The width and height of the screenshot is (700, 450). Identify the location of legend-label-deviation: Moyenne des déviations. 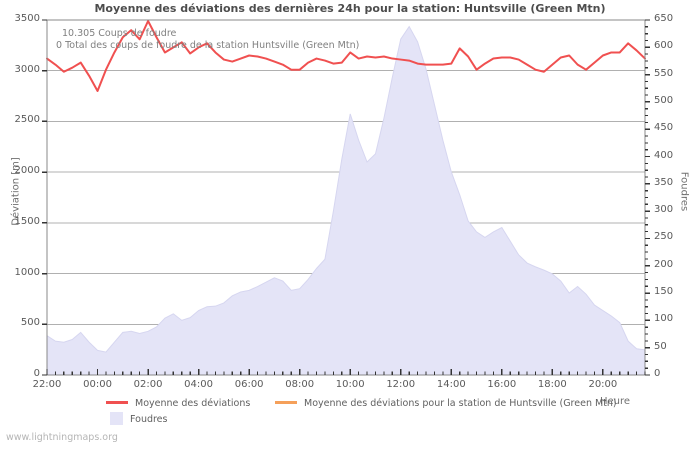
(193, 403).